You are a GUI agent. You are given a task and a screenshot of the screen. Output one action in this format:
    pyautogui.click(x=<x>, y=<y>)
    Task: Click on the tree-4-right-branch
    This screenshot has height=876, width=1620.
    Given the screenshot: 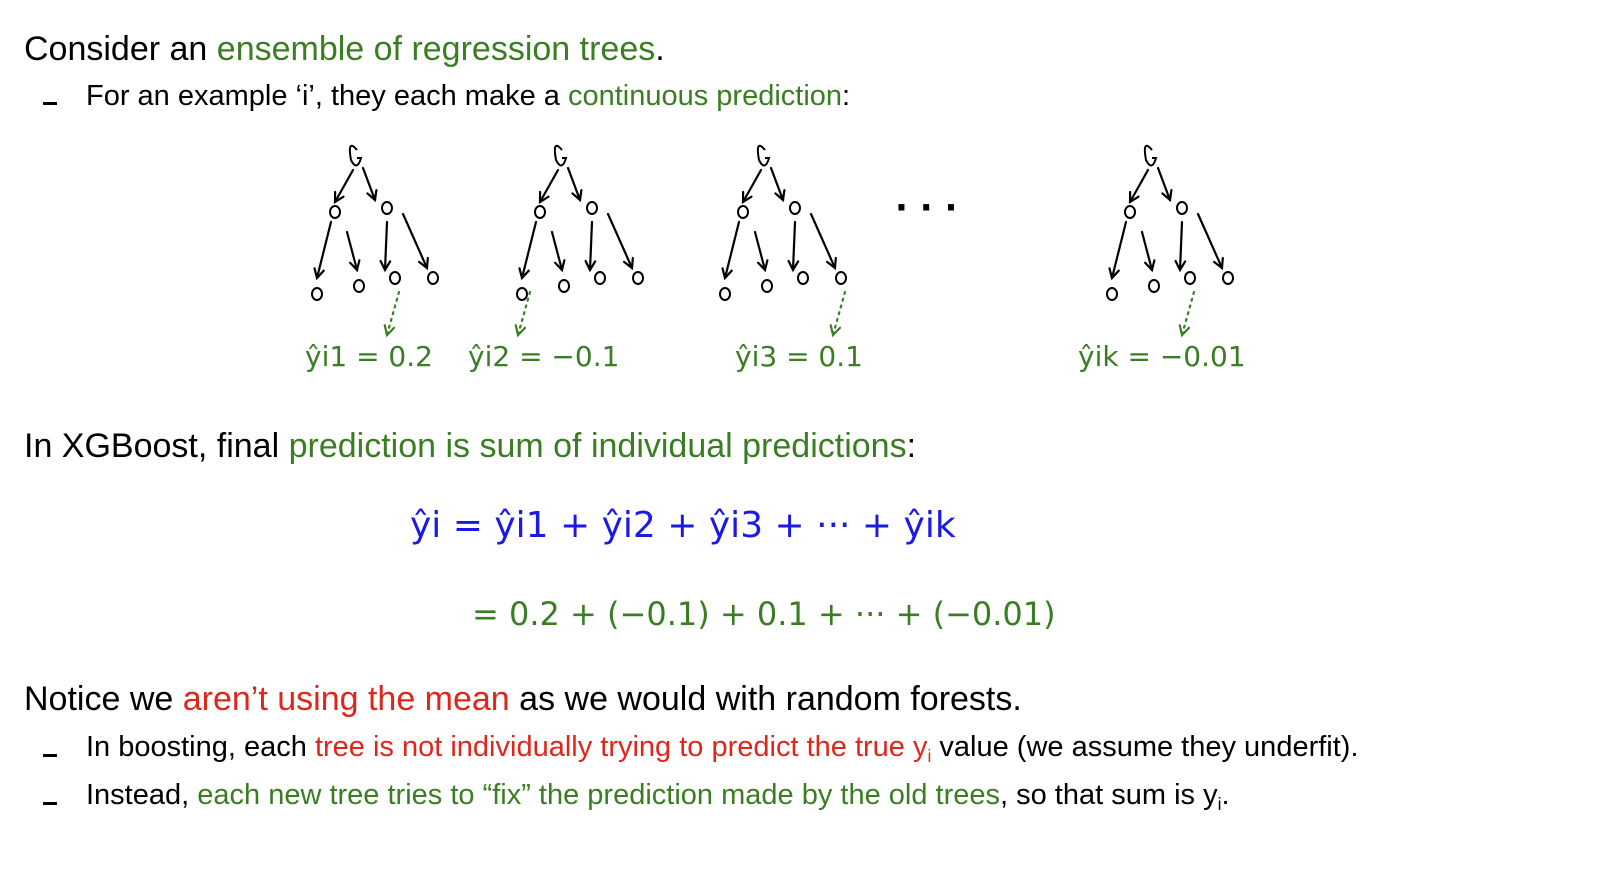 What is the action you would take?
    pyautogui.click(x=1164, y=184)
    